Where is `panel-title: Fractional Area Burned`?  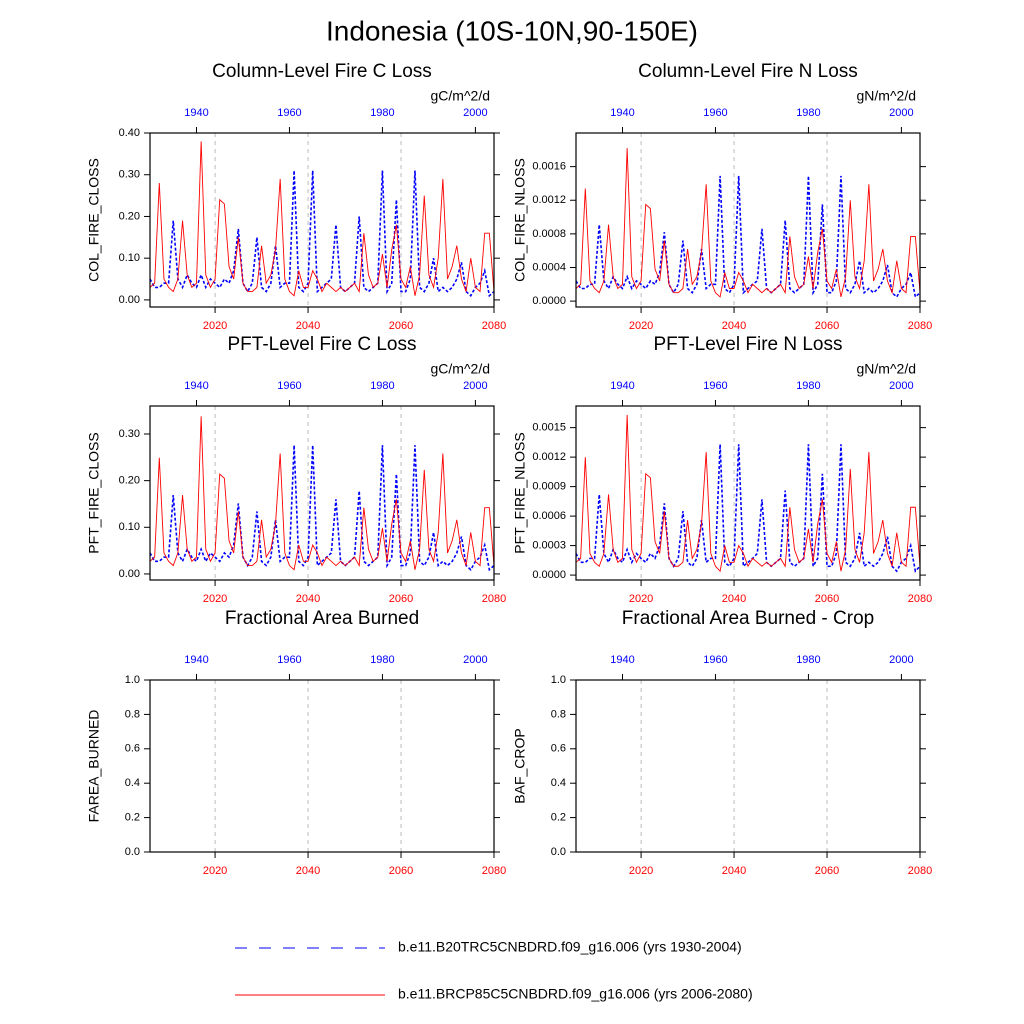 panel-title: Fractional Area Burned is located at coordinates (322, 618).